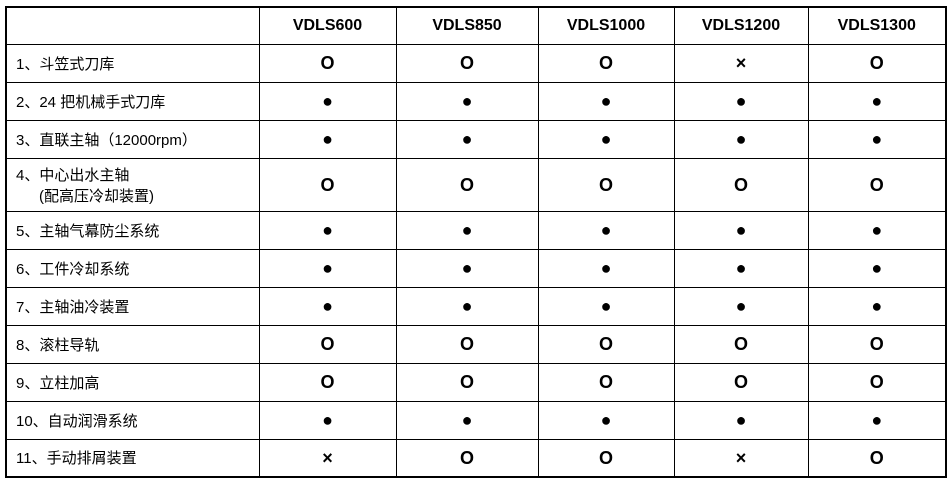  What do you see at coordinates (132, 184) in the screenshot?
I see `row-label: 4、中心出水主轴 (配高压冷却装置)` at bounding box center [132, 184].